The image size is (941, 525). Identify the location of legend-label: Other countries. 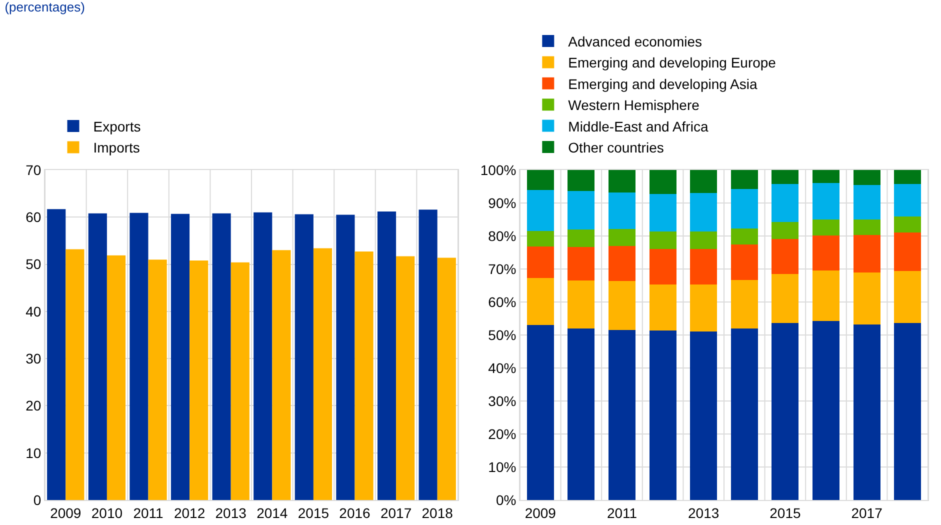
(616, 147).